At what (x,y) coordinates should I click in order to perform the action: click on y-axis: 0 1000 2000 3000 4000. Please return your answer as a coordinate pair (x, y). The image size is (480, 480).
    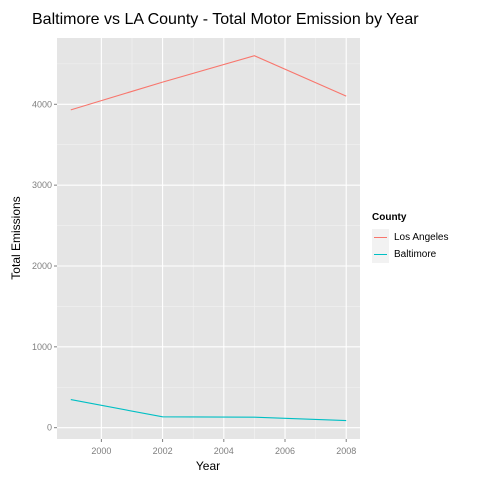
    Looking at the image, I should click on (44, 266).